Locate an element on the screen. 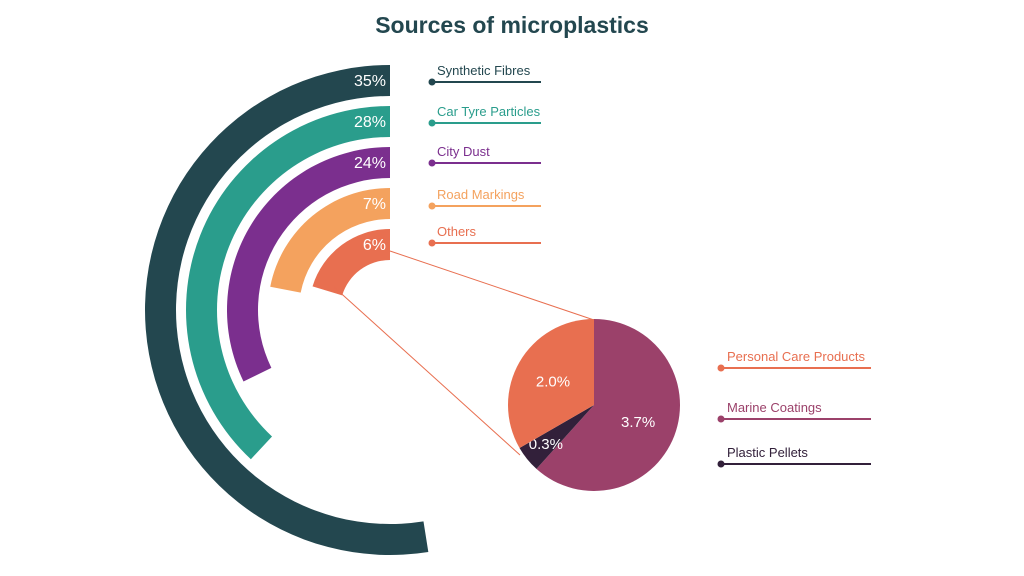 The width and height of the screenshot is (1024, 576). pie-slice-personal-care-products is located at coordinates (550, 383).